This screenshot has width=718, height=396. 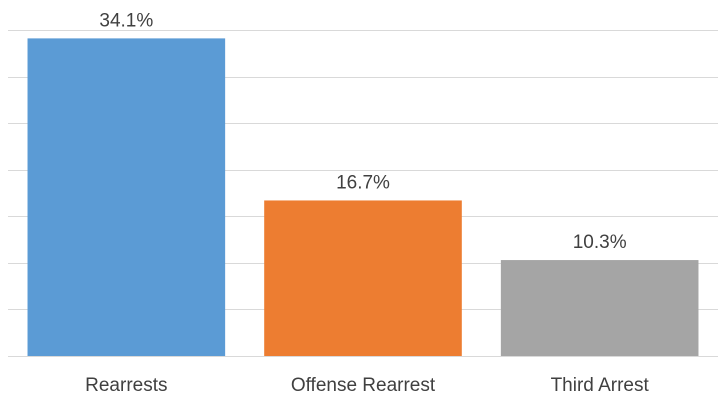 What do you see at coordinates (600, 385) in the screenshot?
I see `x-tick-label: Third Arrest` at bounding box center [600, 385].